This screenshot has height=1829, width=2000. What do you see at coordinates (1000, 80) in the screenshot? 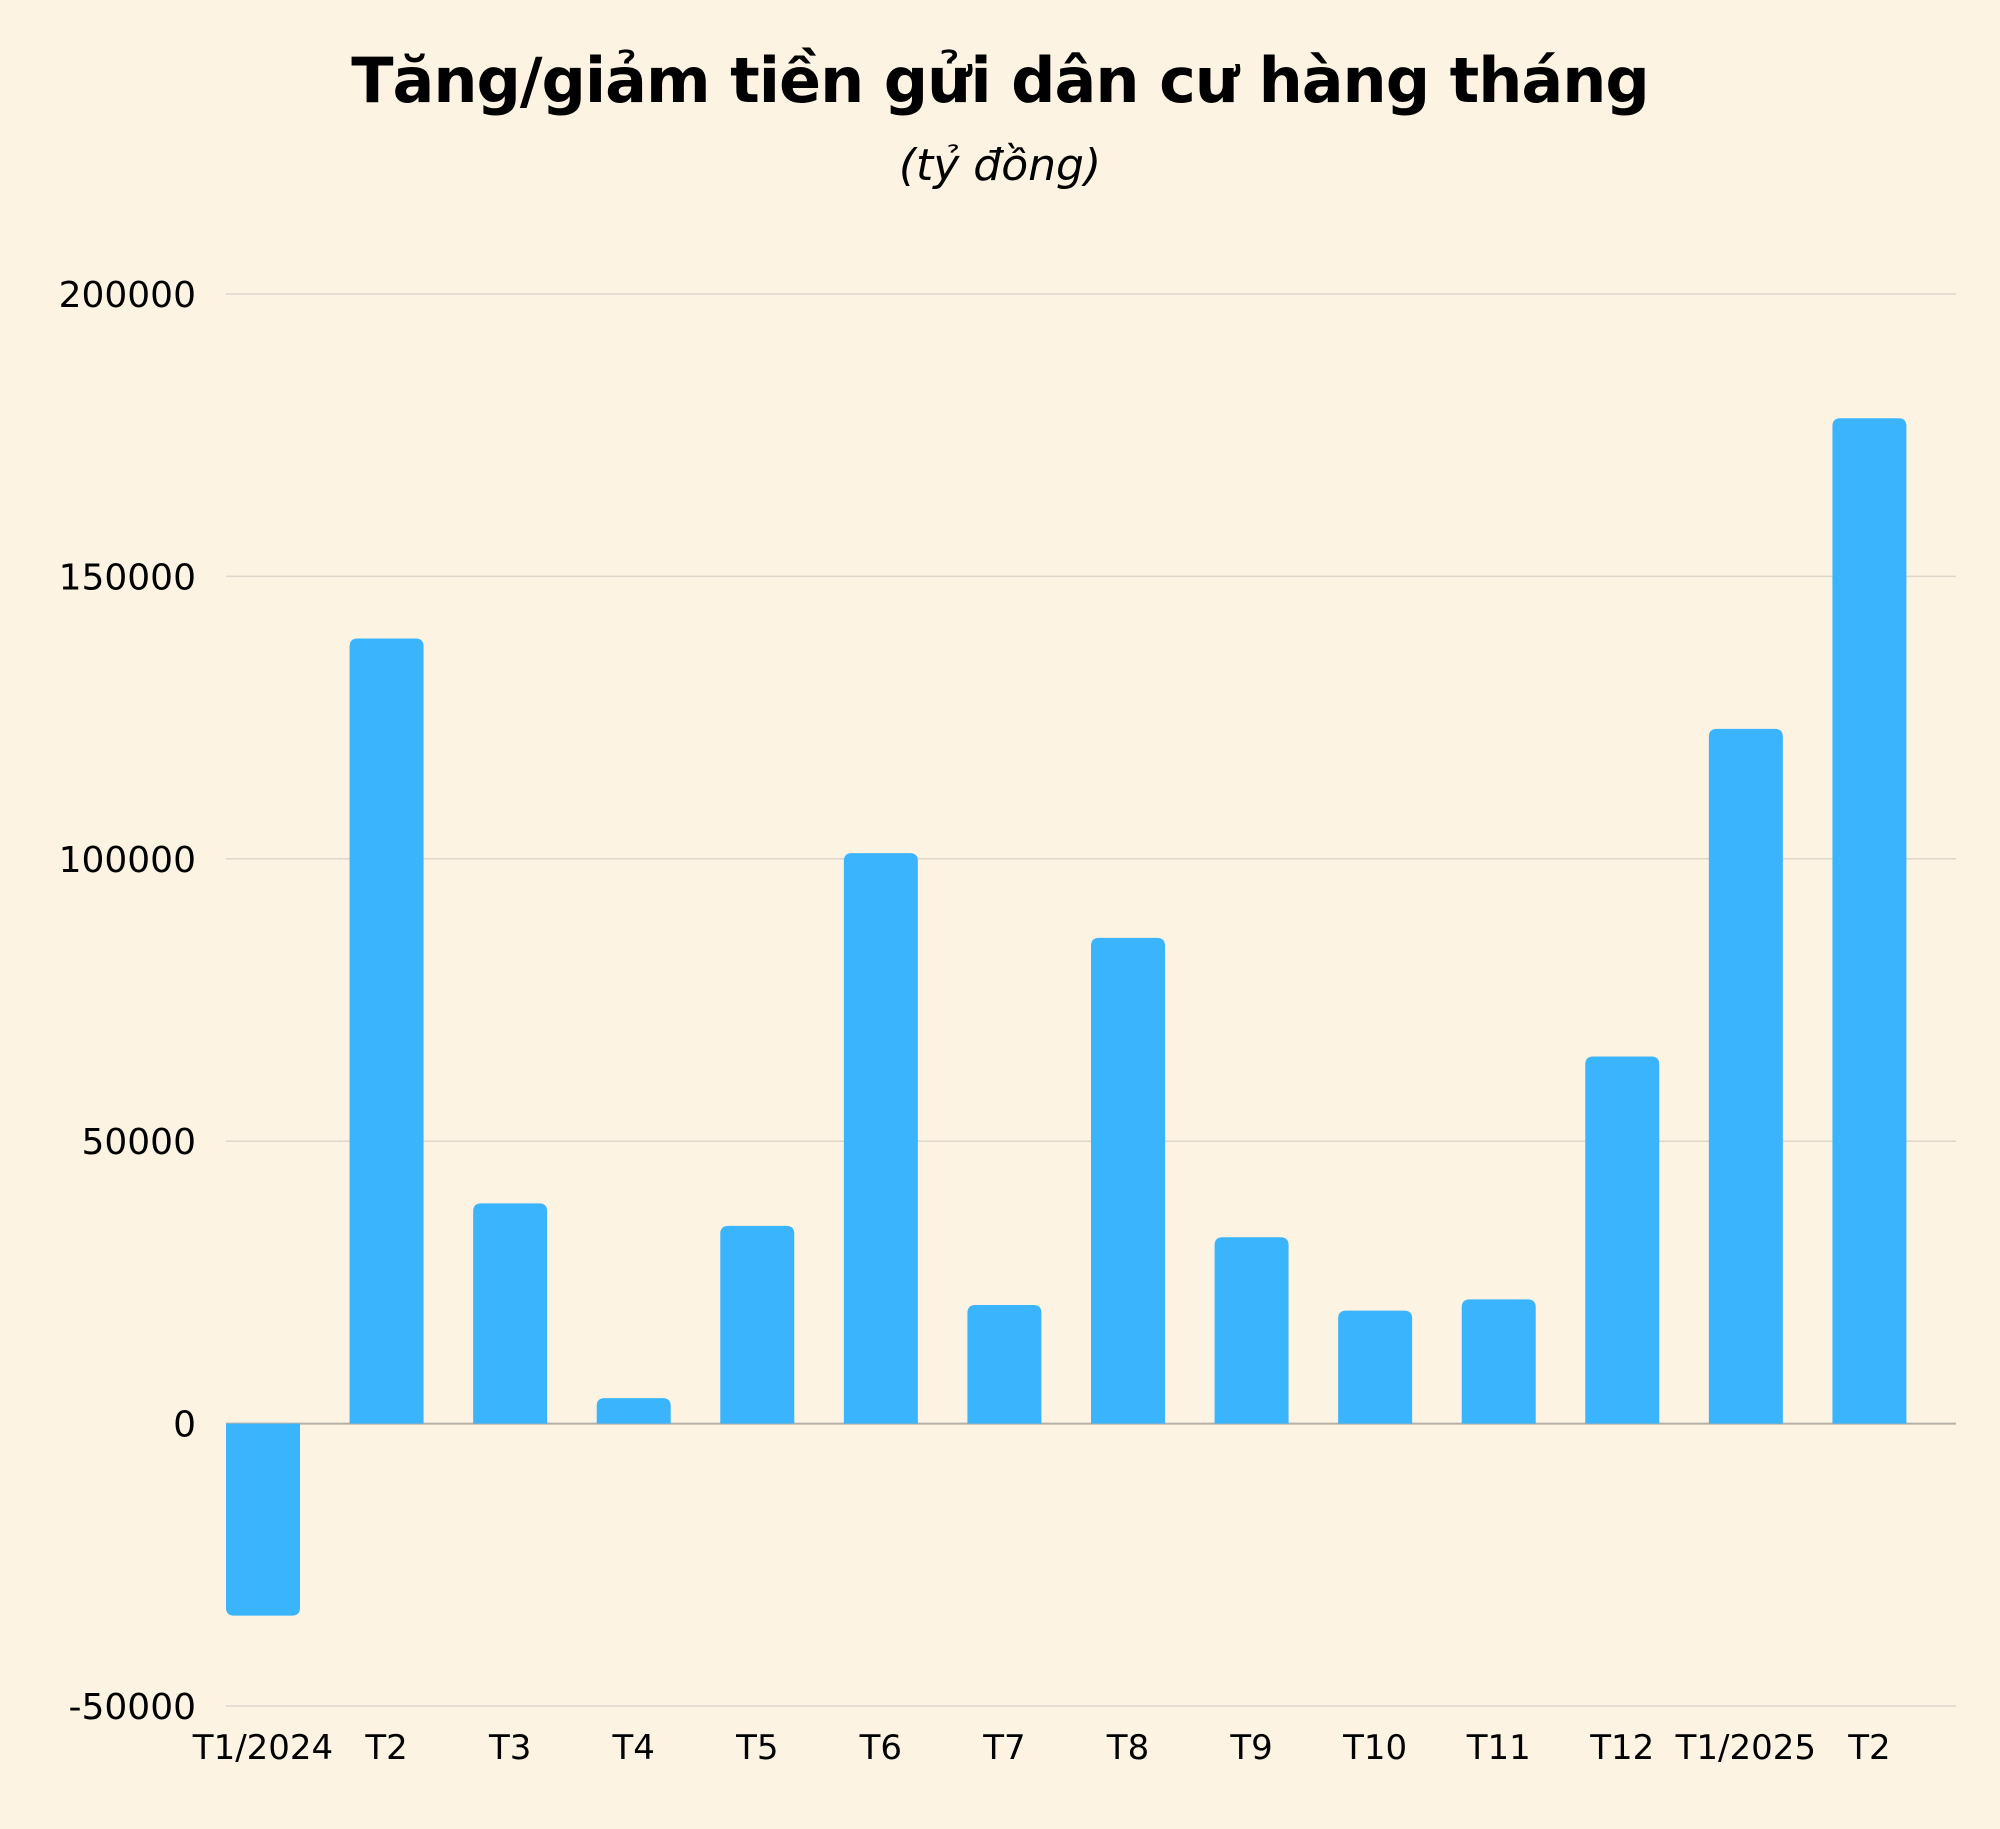
I see `chart-title: Tăng/giảm tiền gửi dân cư hàng tháng` at bounding box center [1000, 80].